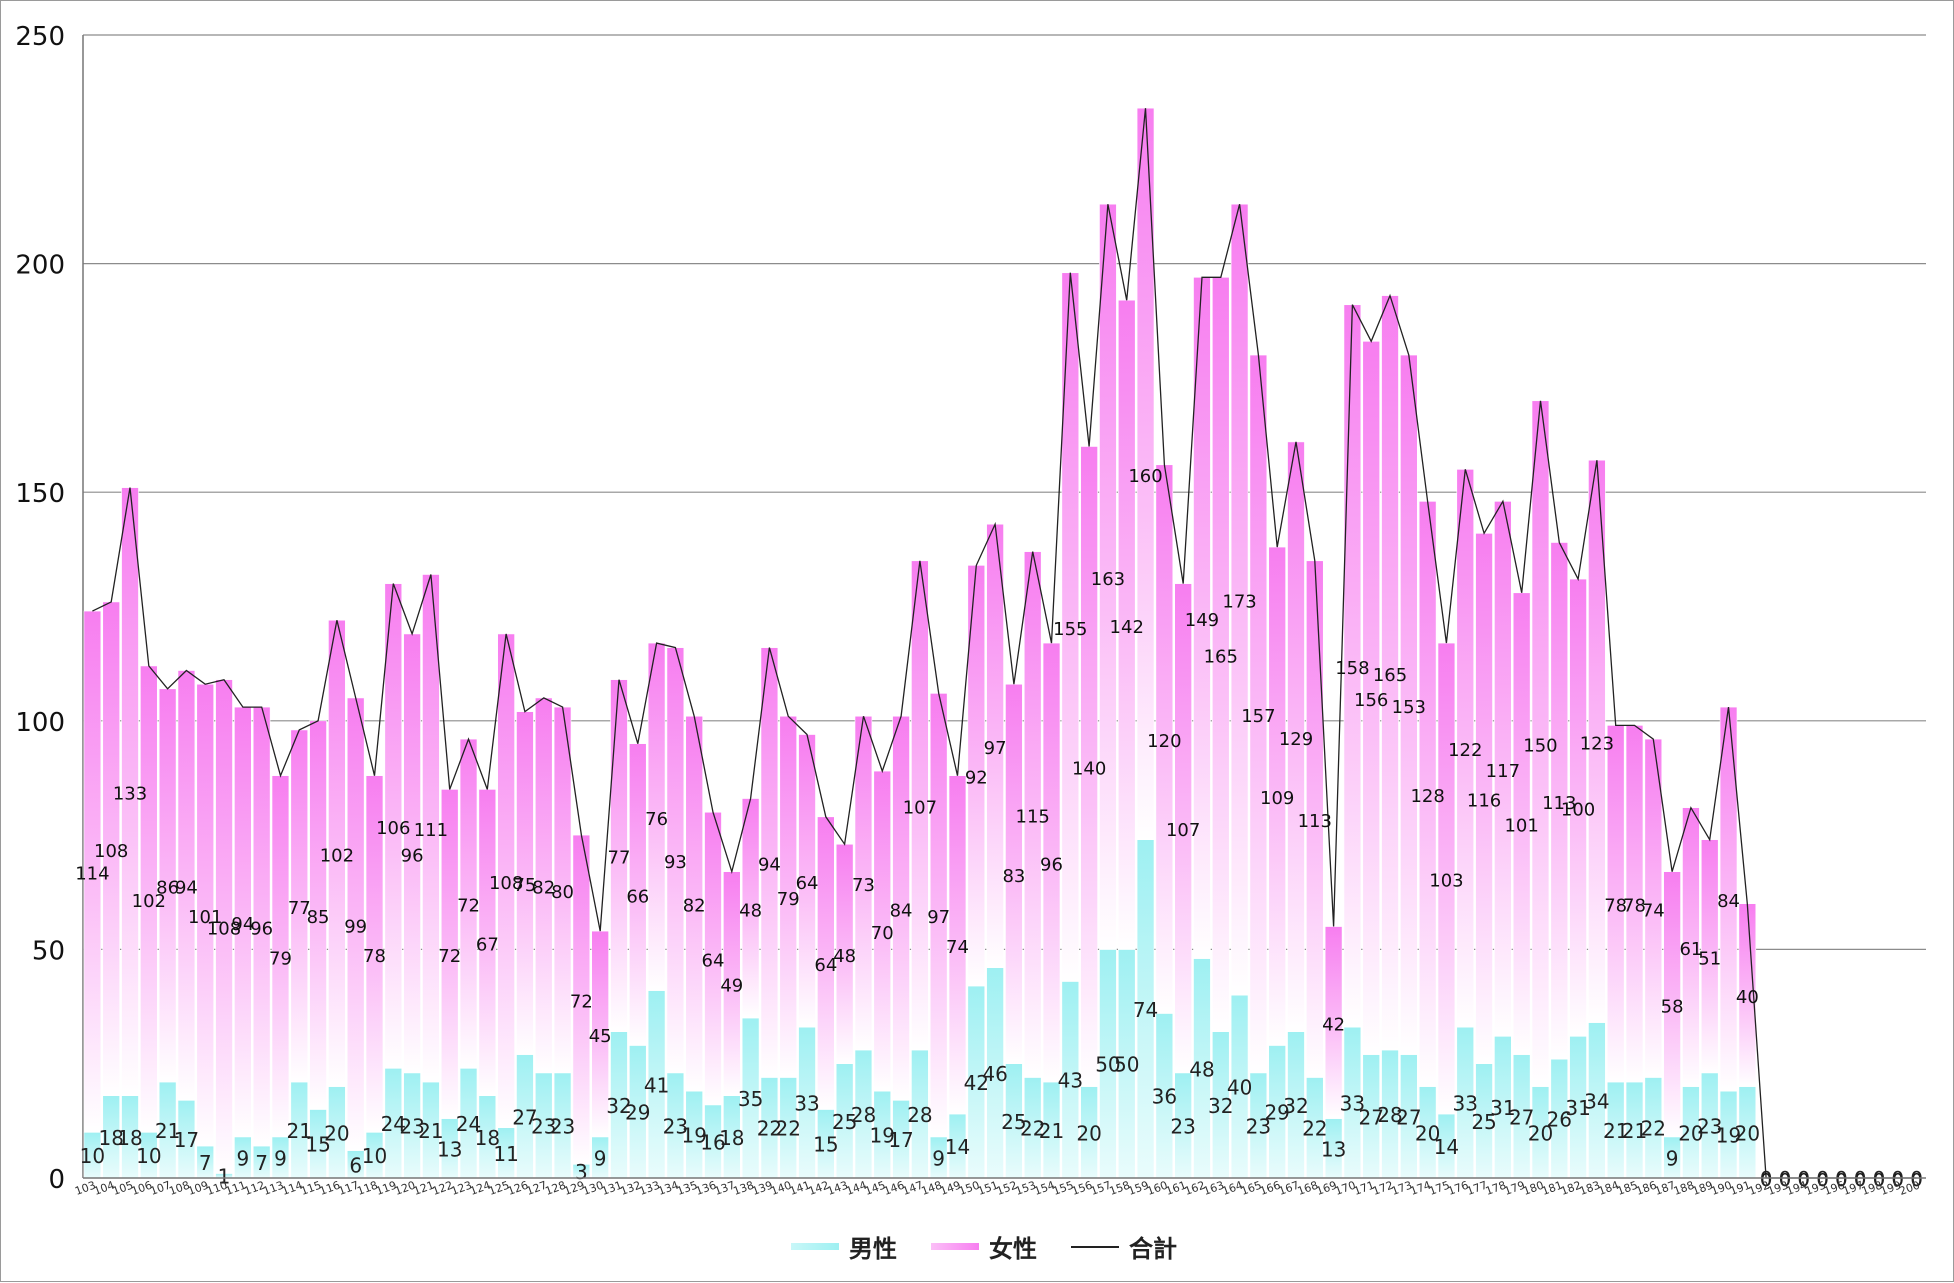  I want to click on data-label-male: 16, so click(712, 1142).